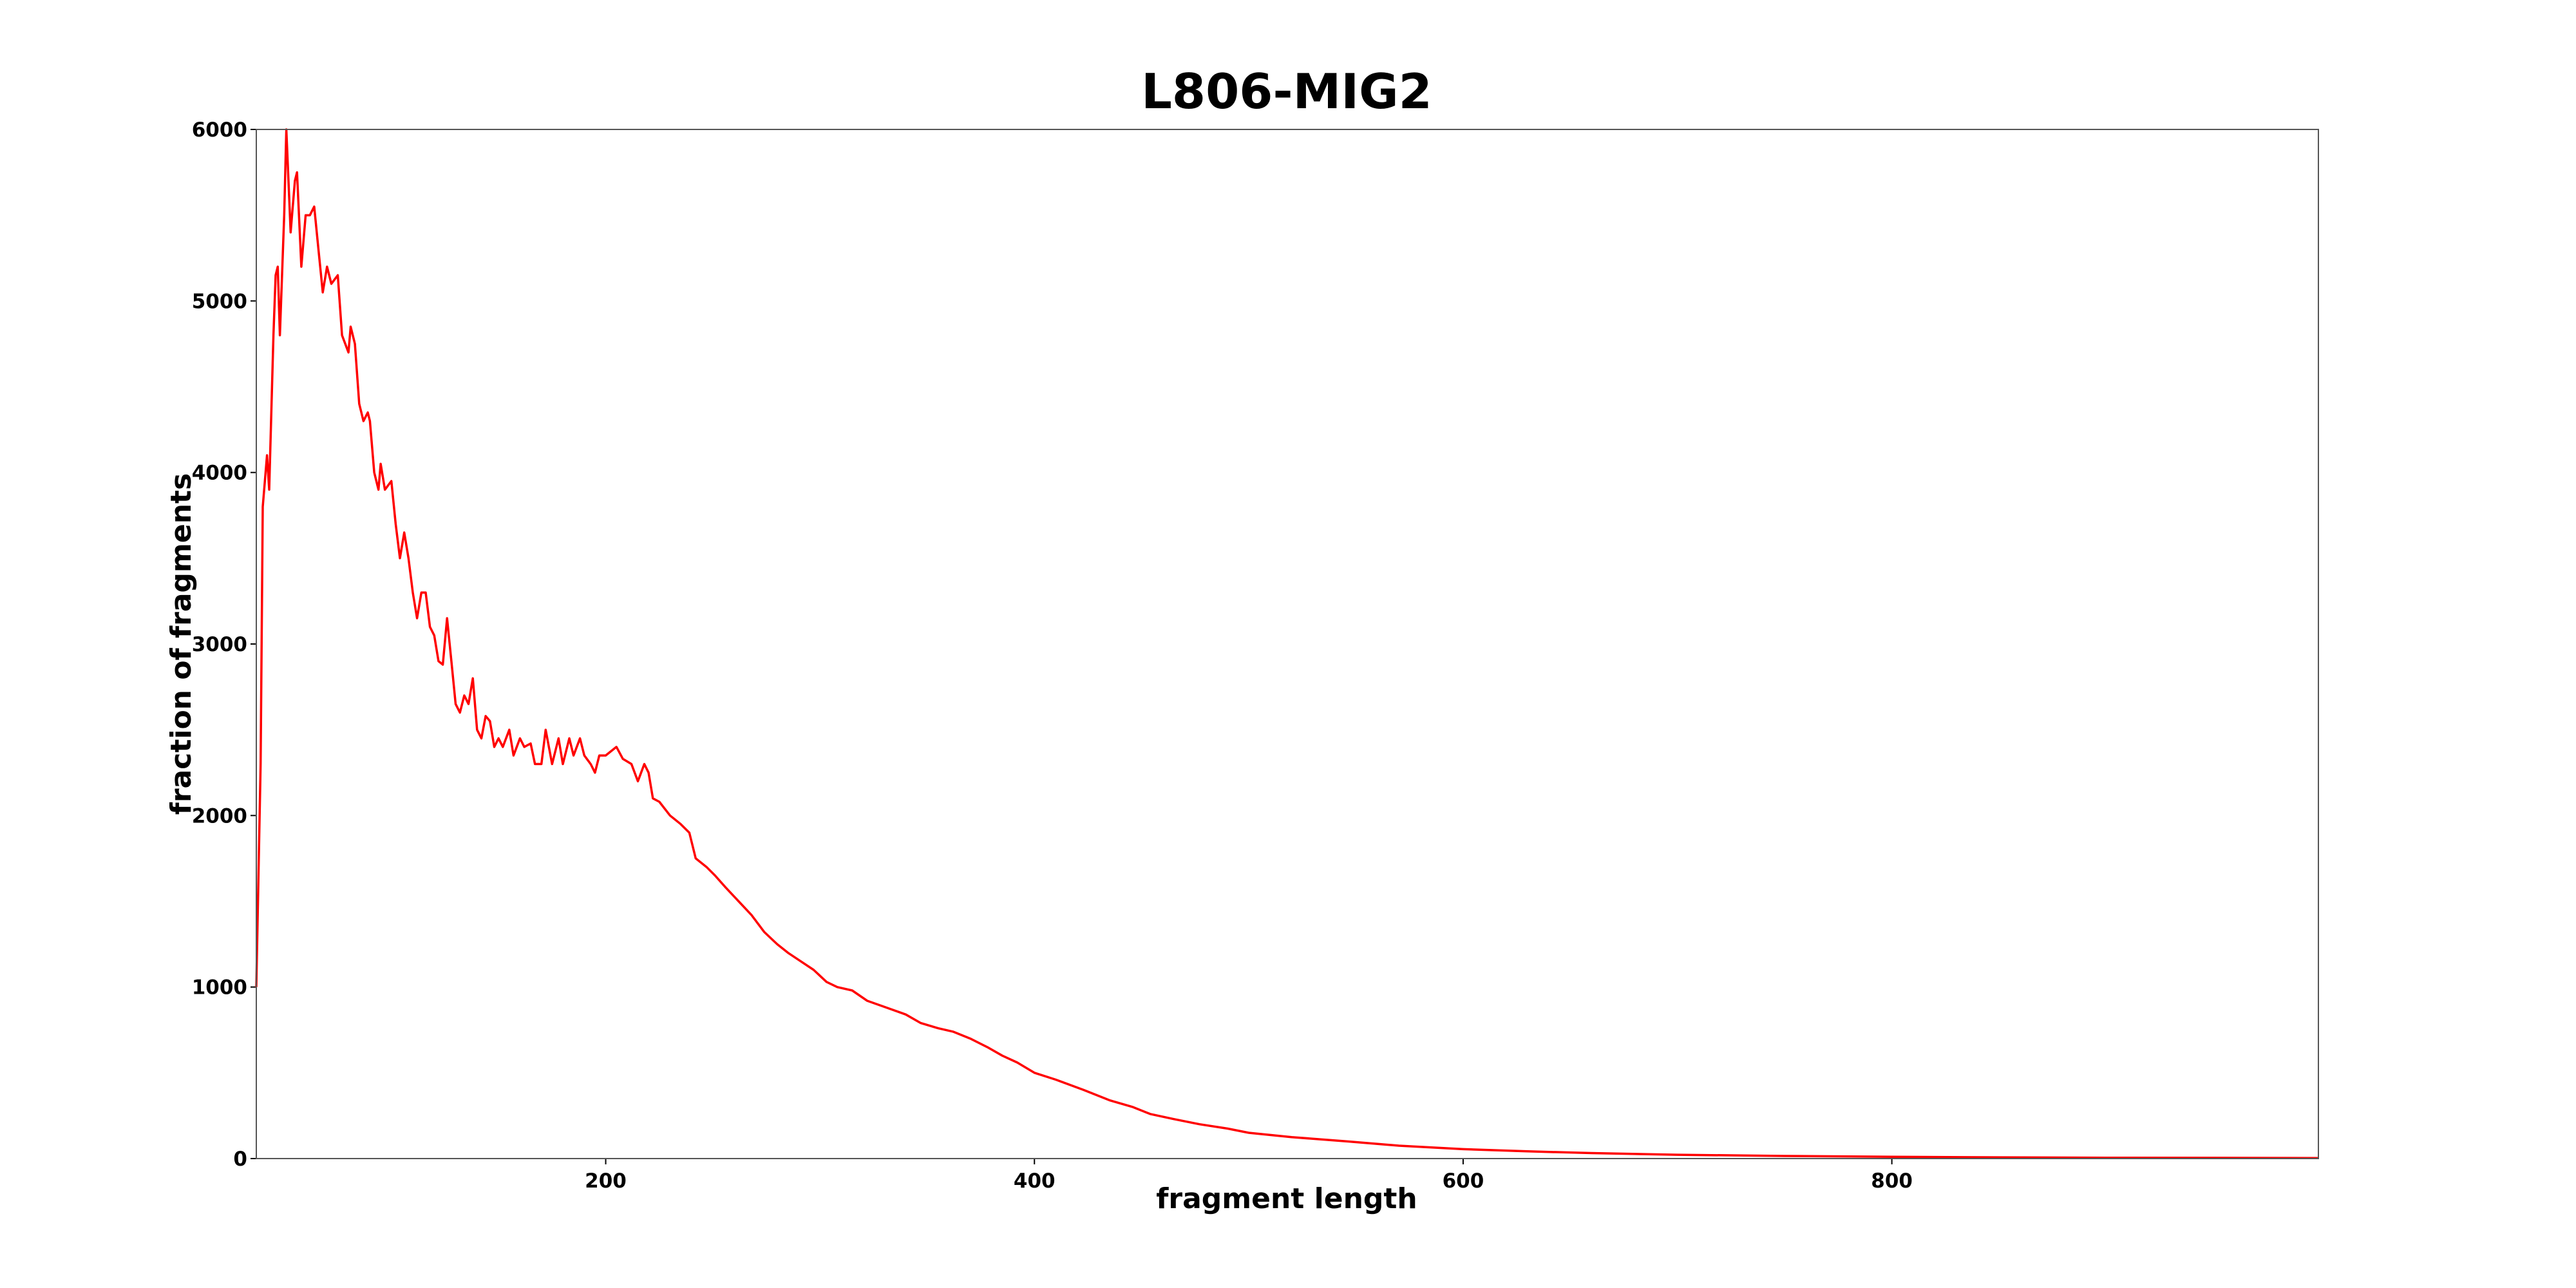  Describe the element at coordinates (219, 987) in the screenshot. I see `y-tick-label: 1000` at that location.